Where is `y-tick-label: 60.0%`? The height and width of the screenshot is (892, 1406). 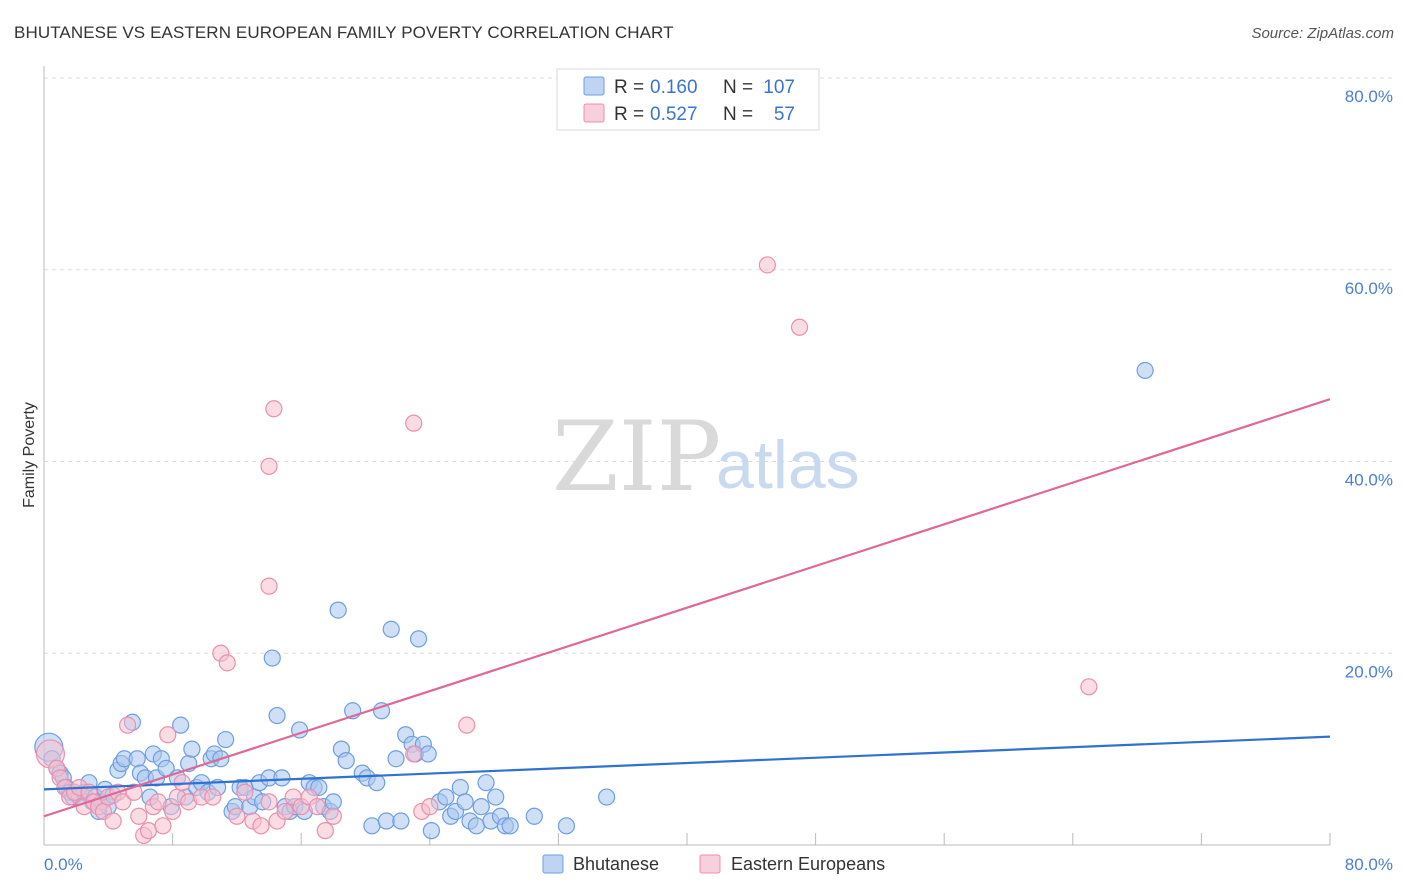
y-tick-label: 60.0% is located at coordinates (1369, 288).